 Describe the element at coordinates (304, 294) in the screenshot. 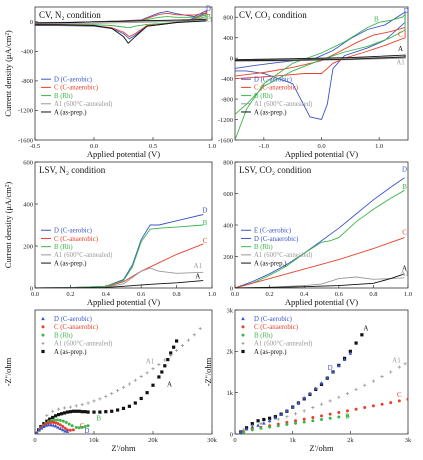

I see `x-tick-label: 0.4` at that location.